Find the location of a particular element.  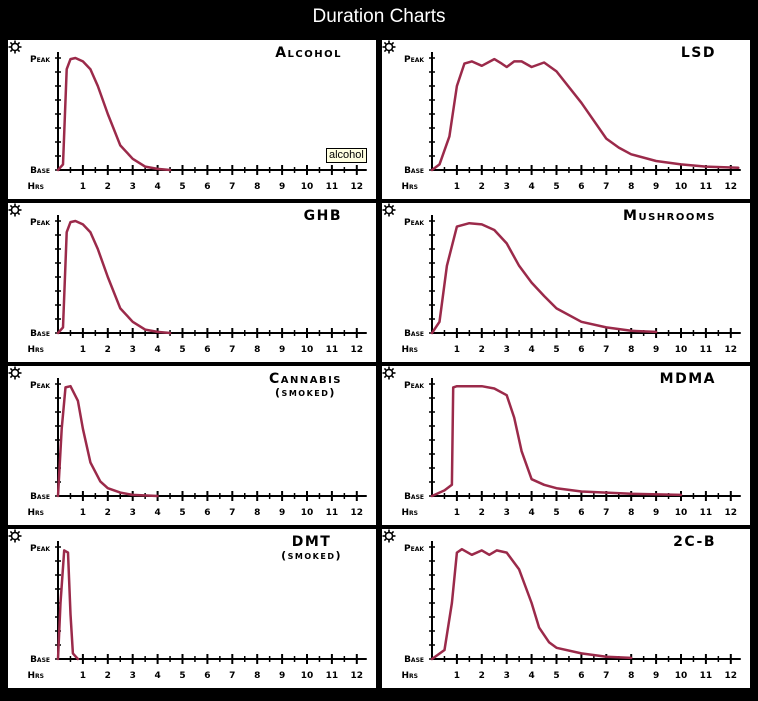

chart-title: Alcohol is located at coordinates (308, 53).